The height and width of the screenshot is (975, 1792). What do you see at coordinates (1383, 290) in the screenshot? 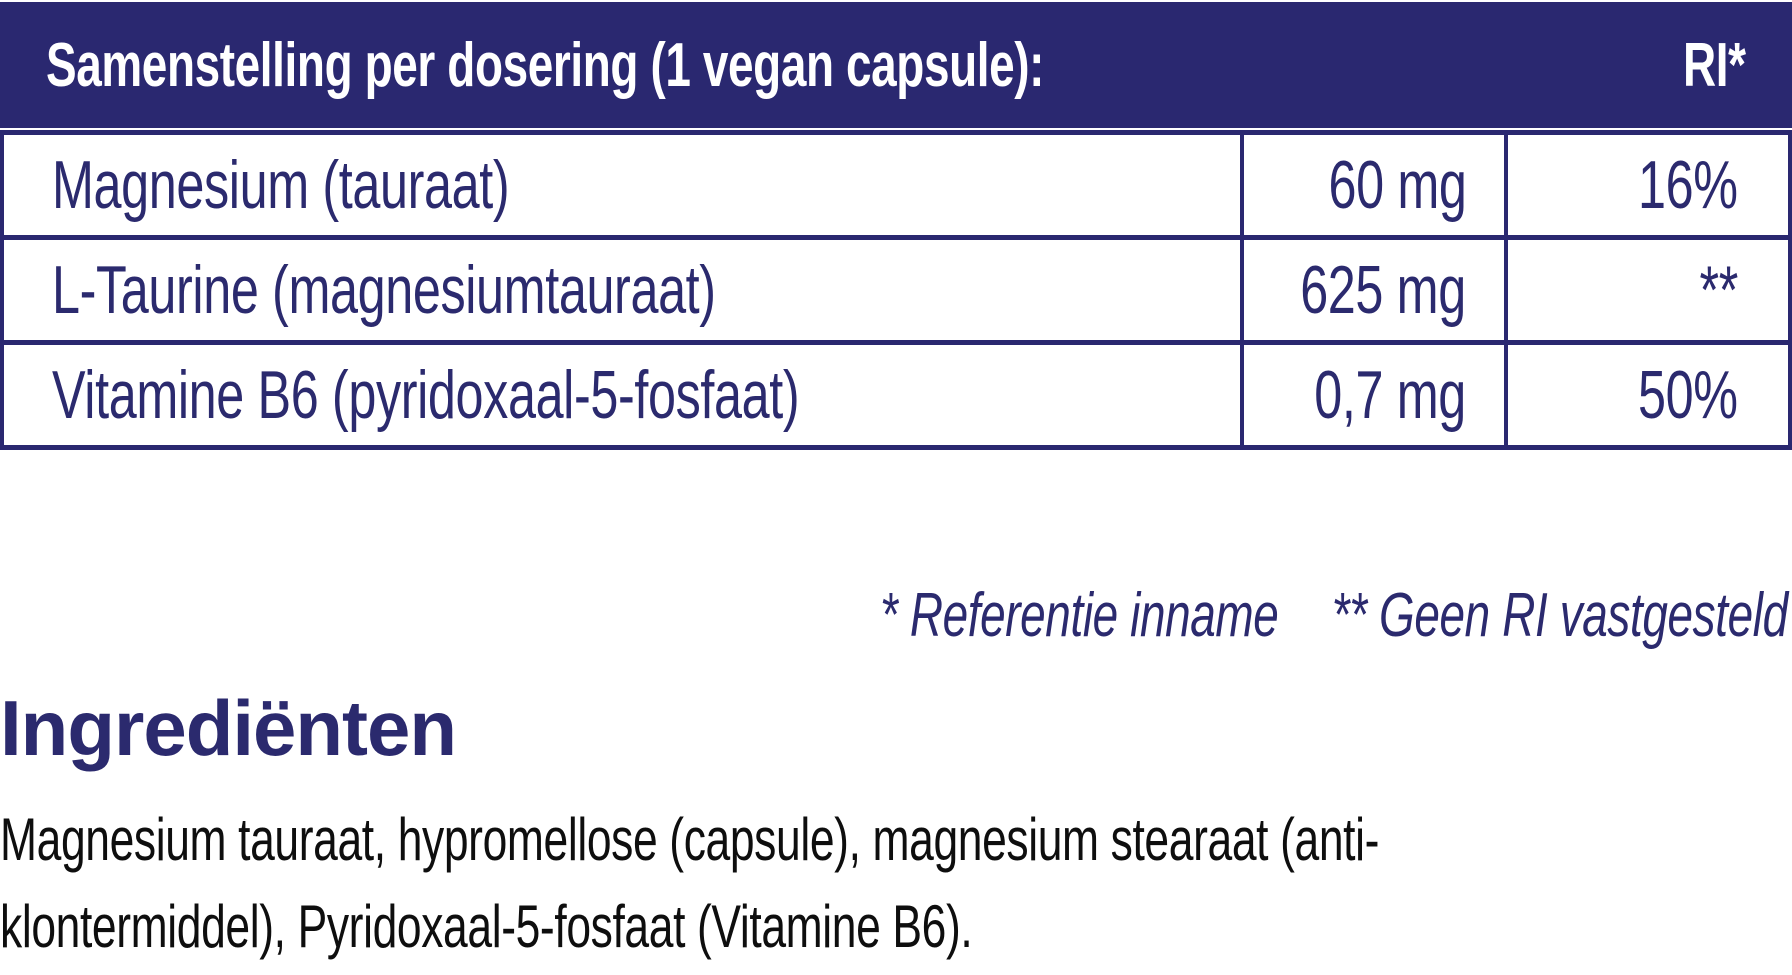
I see `amount-value: 625 mg` at bounding box center [1383, 290].